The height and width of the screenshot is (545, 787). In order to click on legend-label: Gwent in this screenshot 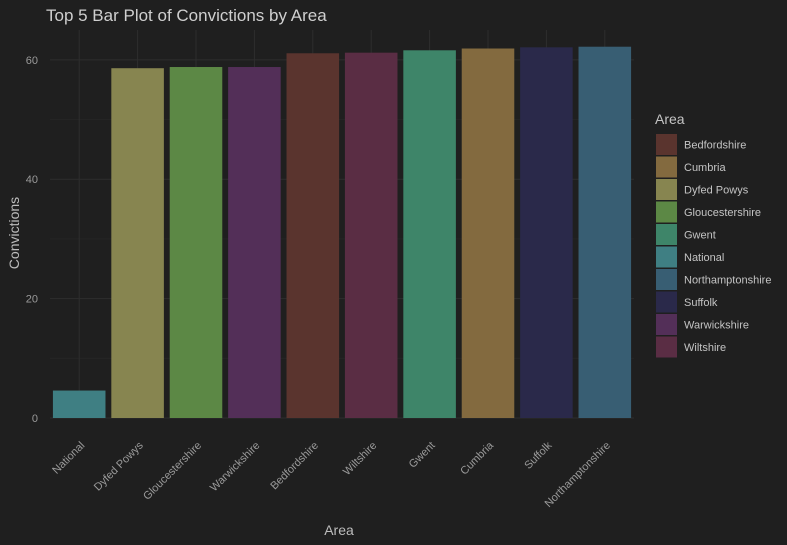, I will do `click(700, 236)`.